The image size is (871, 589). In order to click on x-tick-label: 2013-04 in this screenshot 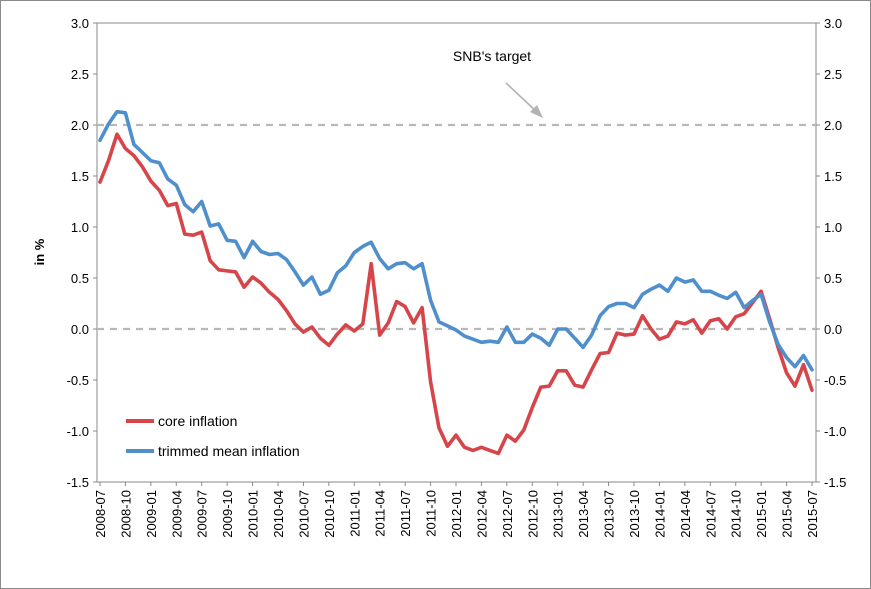, I will do `click(583, 514)`.